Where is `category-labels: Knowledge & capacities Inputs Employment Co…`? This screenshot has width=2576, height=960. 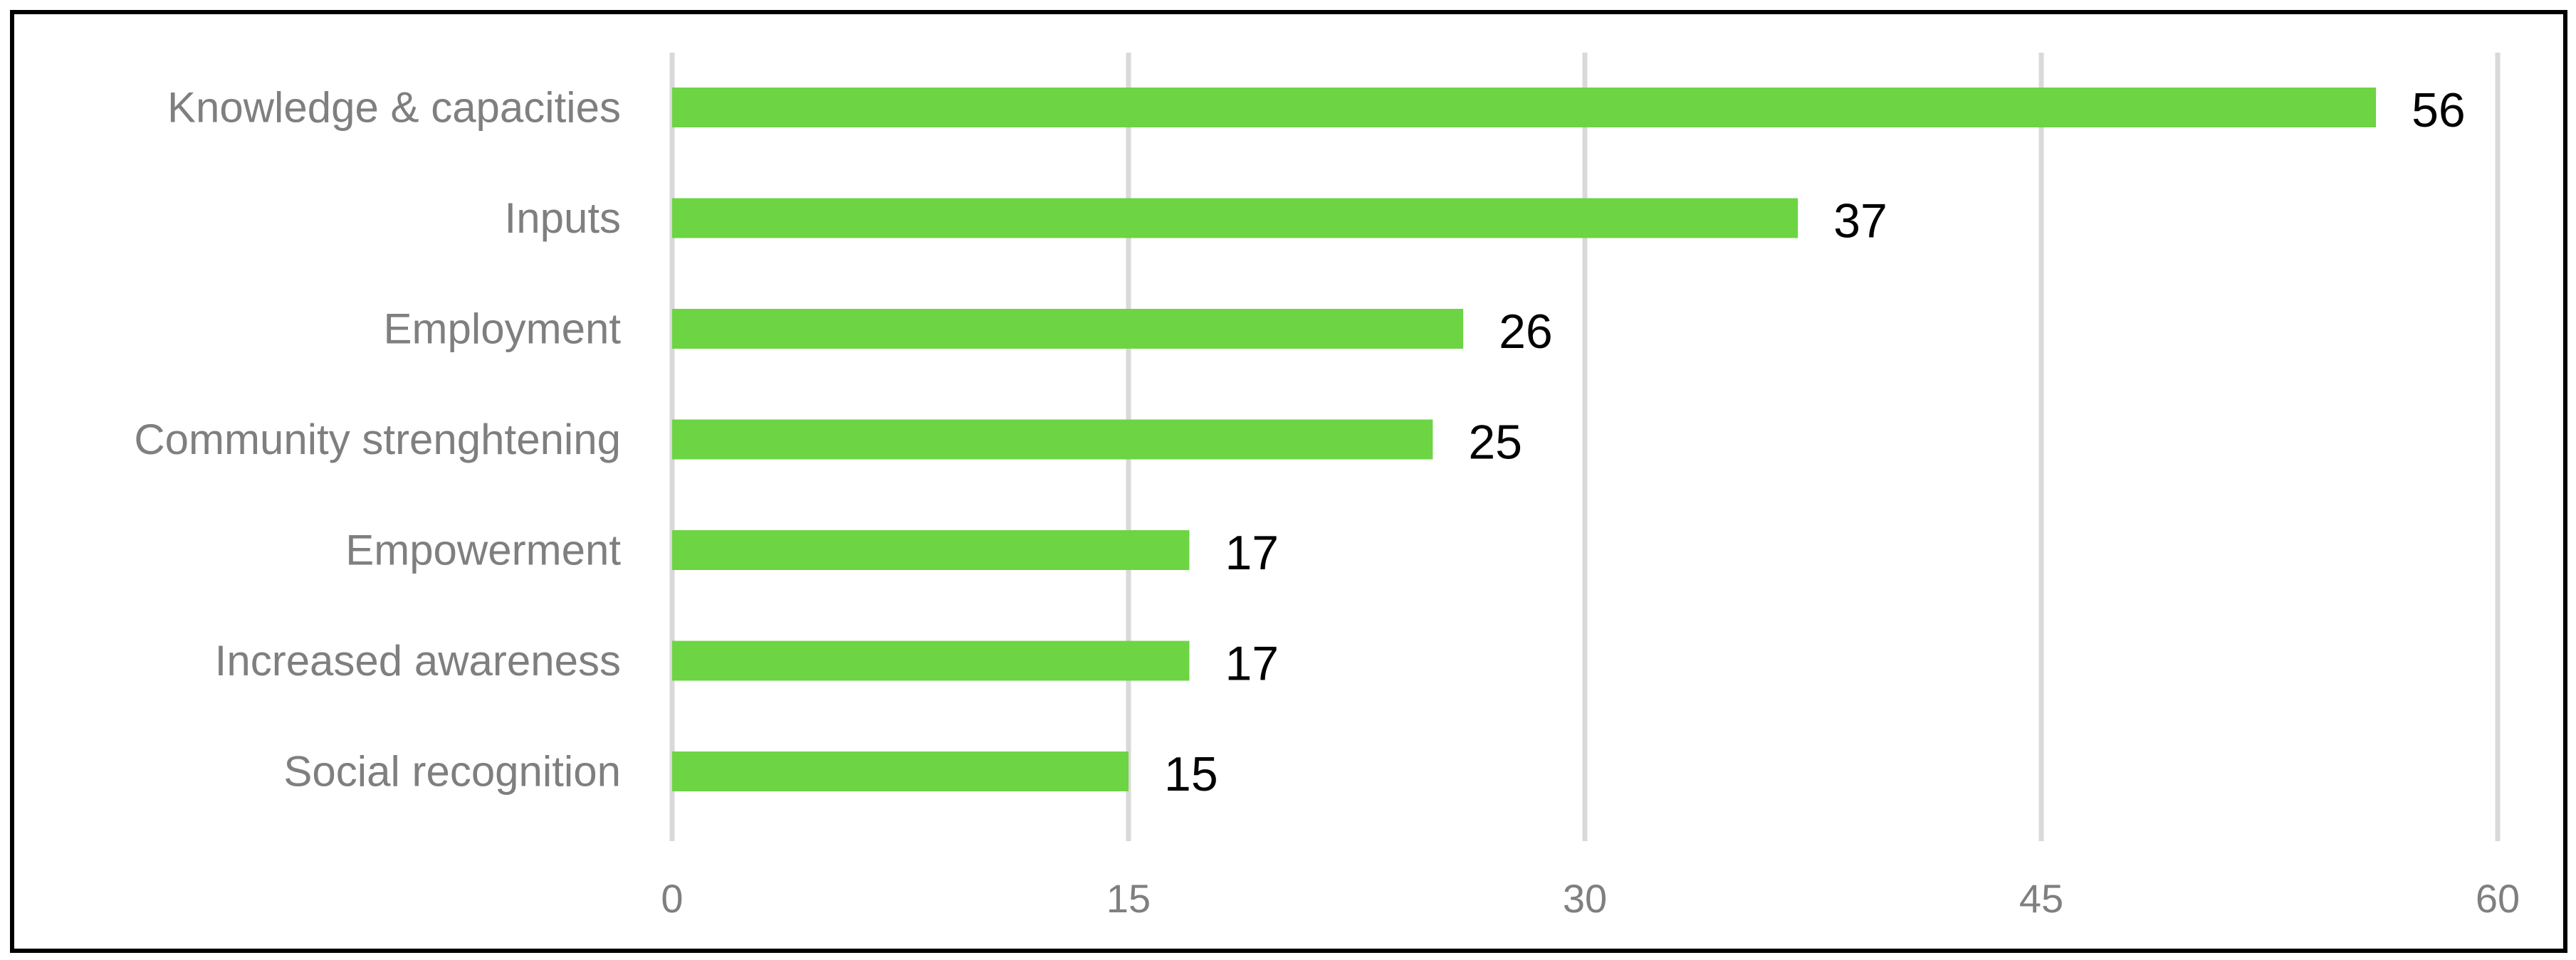
category-labels: Knowledge & capacities Inputs Employment Co… is located at coordinates (377, 440).